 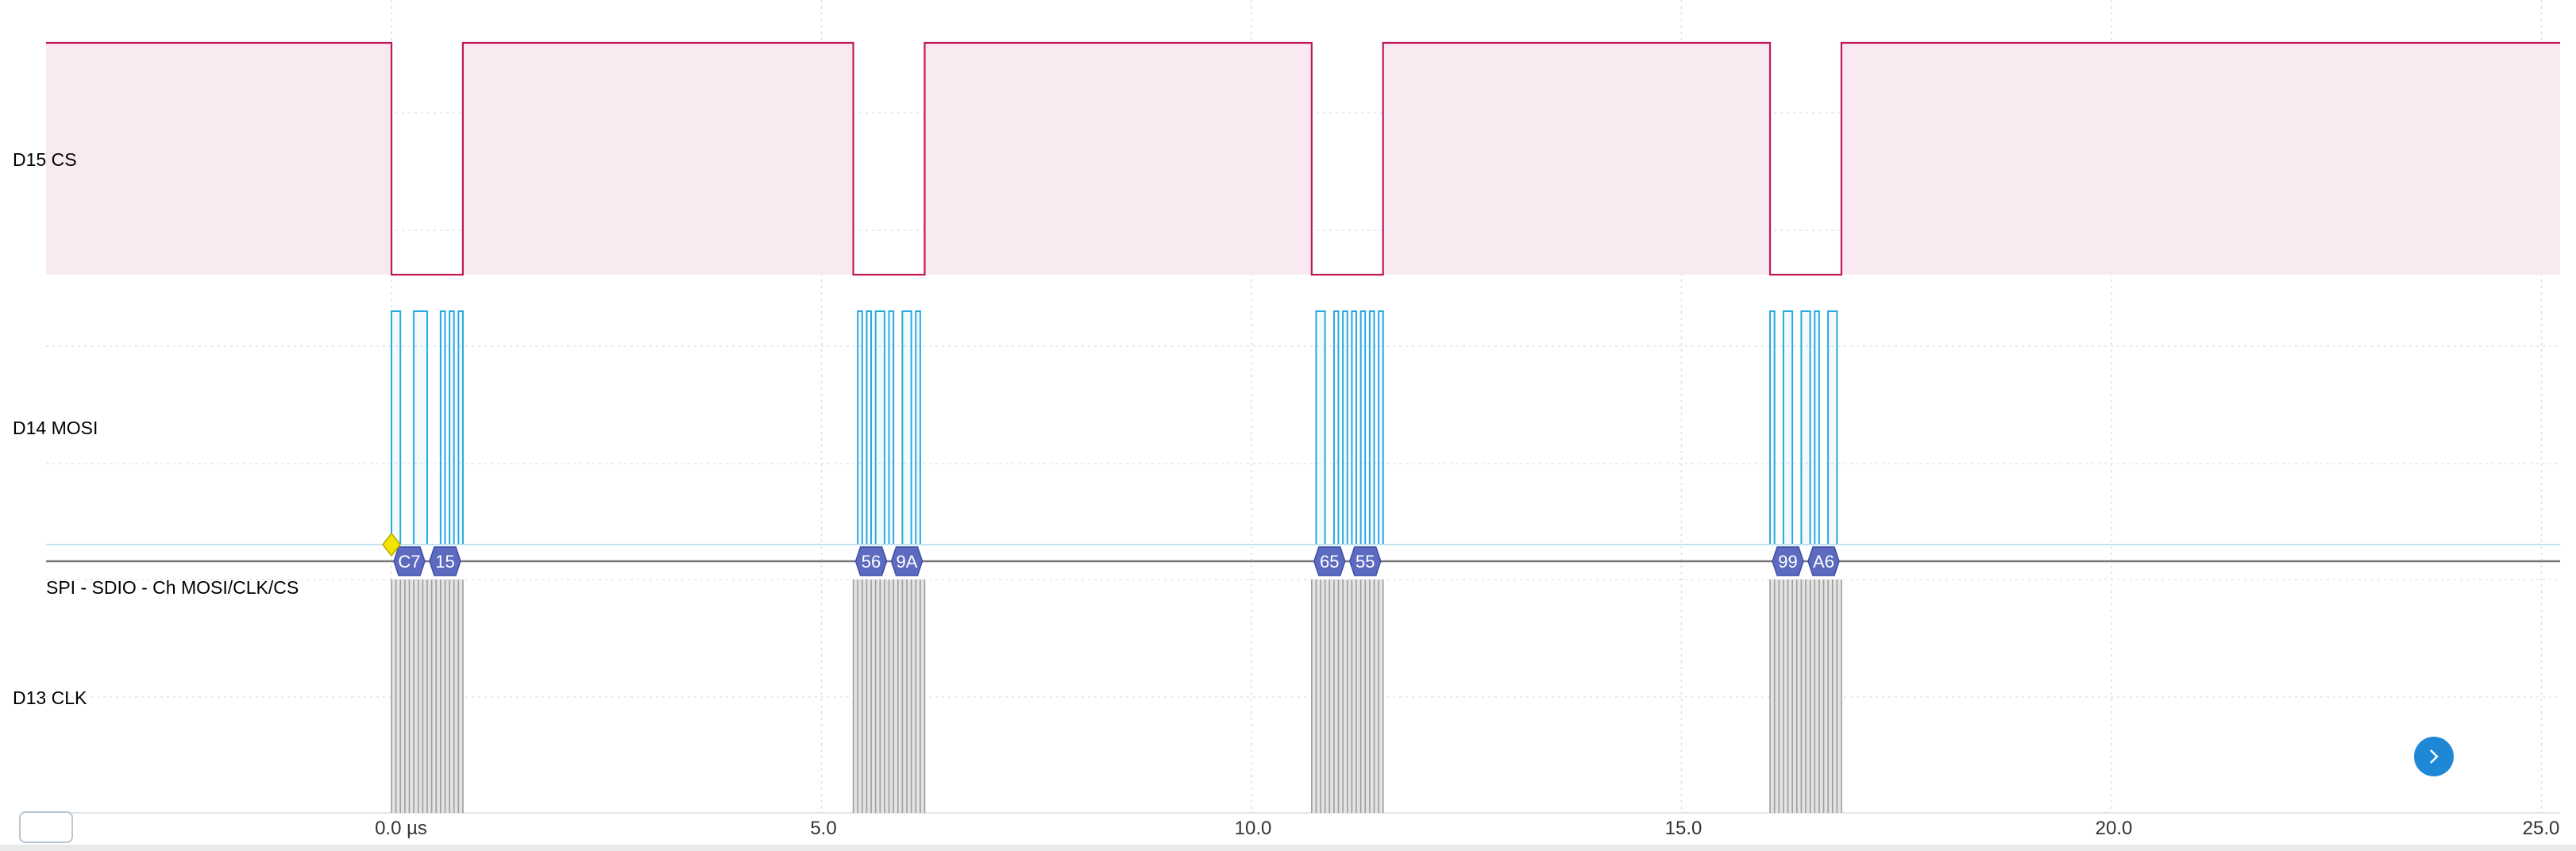 I want to click on decoded-byte-label: 65, so click(x=1329, y=562).